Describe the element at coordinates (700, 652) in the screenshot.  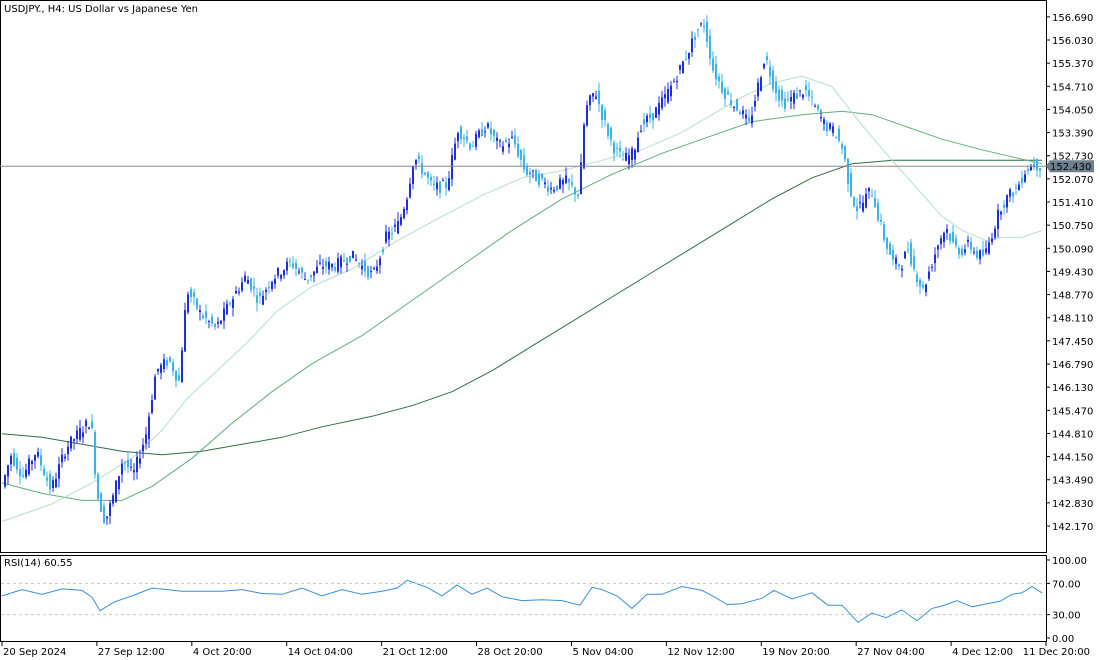
I see `time-tick-label: 12 Nov 12:00` at that location.